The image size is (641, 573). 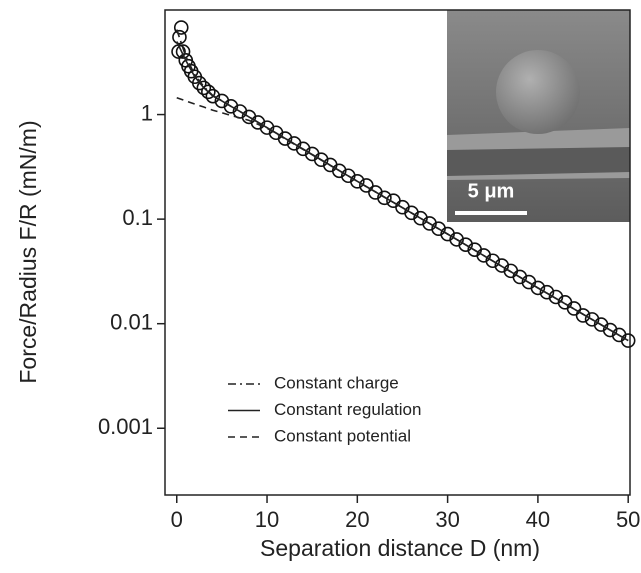 I want to click on y-tick-label: 0.1, so click(x=137, y=217).